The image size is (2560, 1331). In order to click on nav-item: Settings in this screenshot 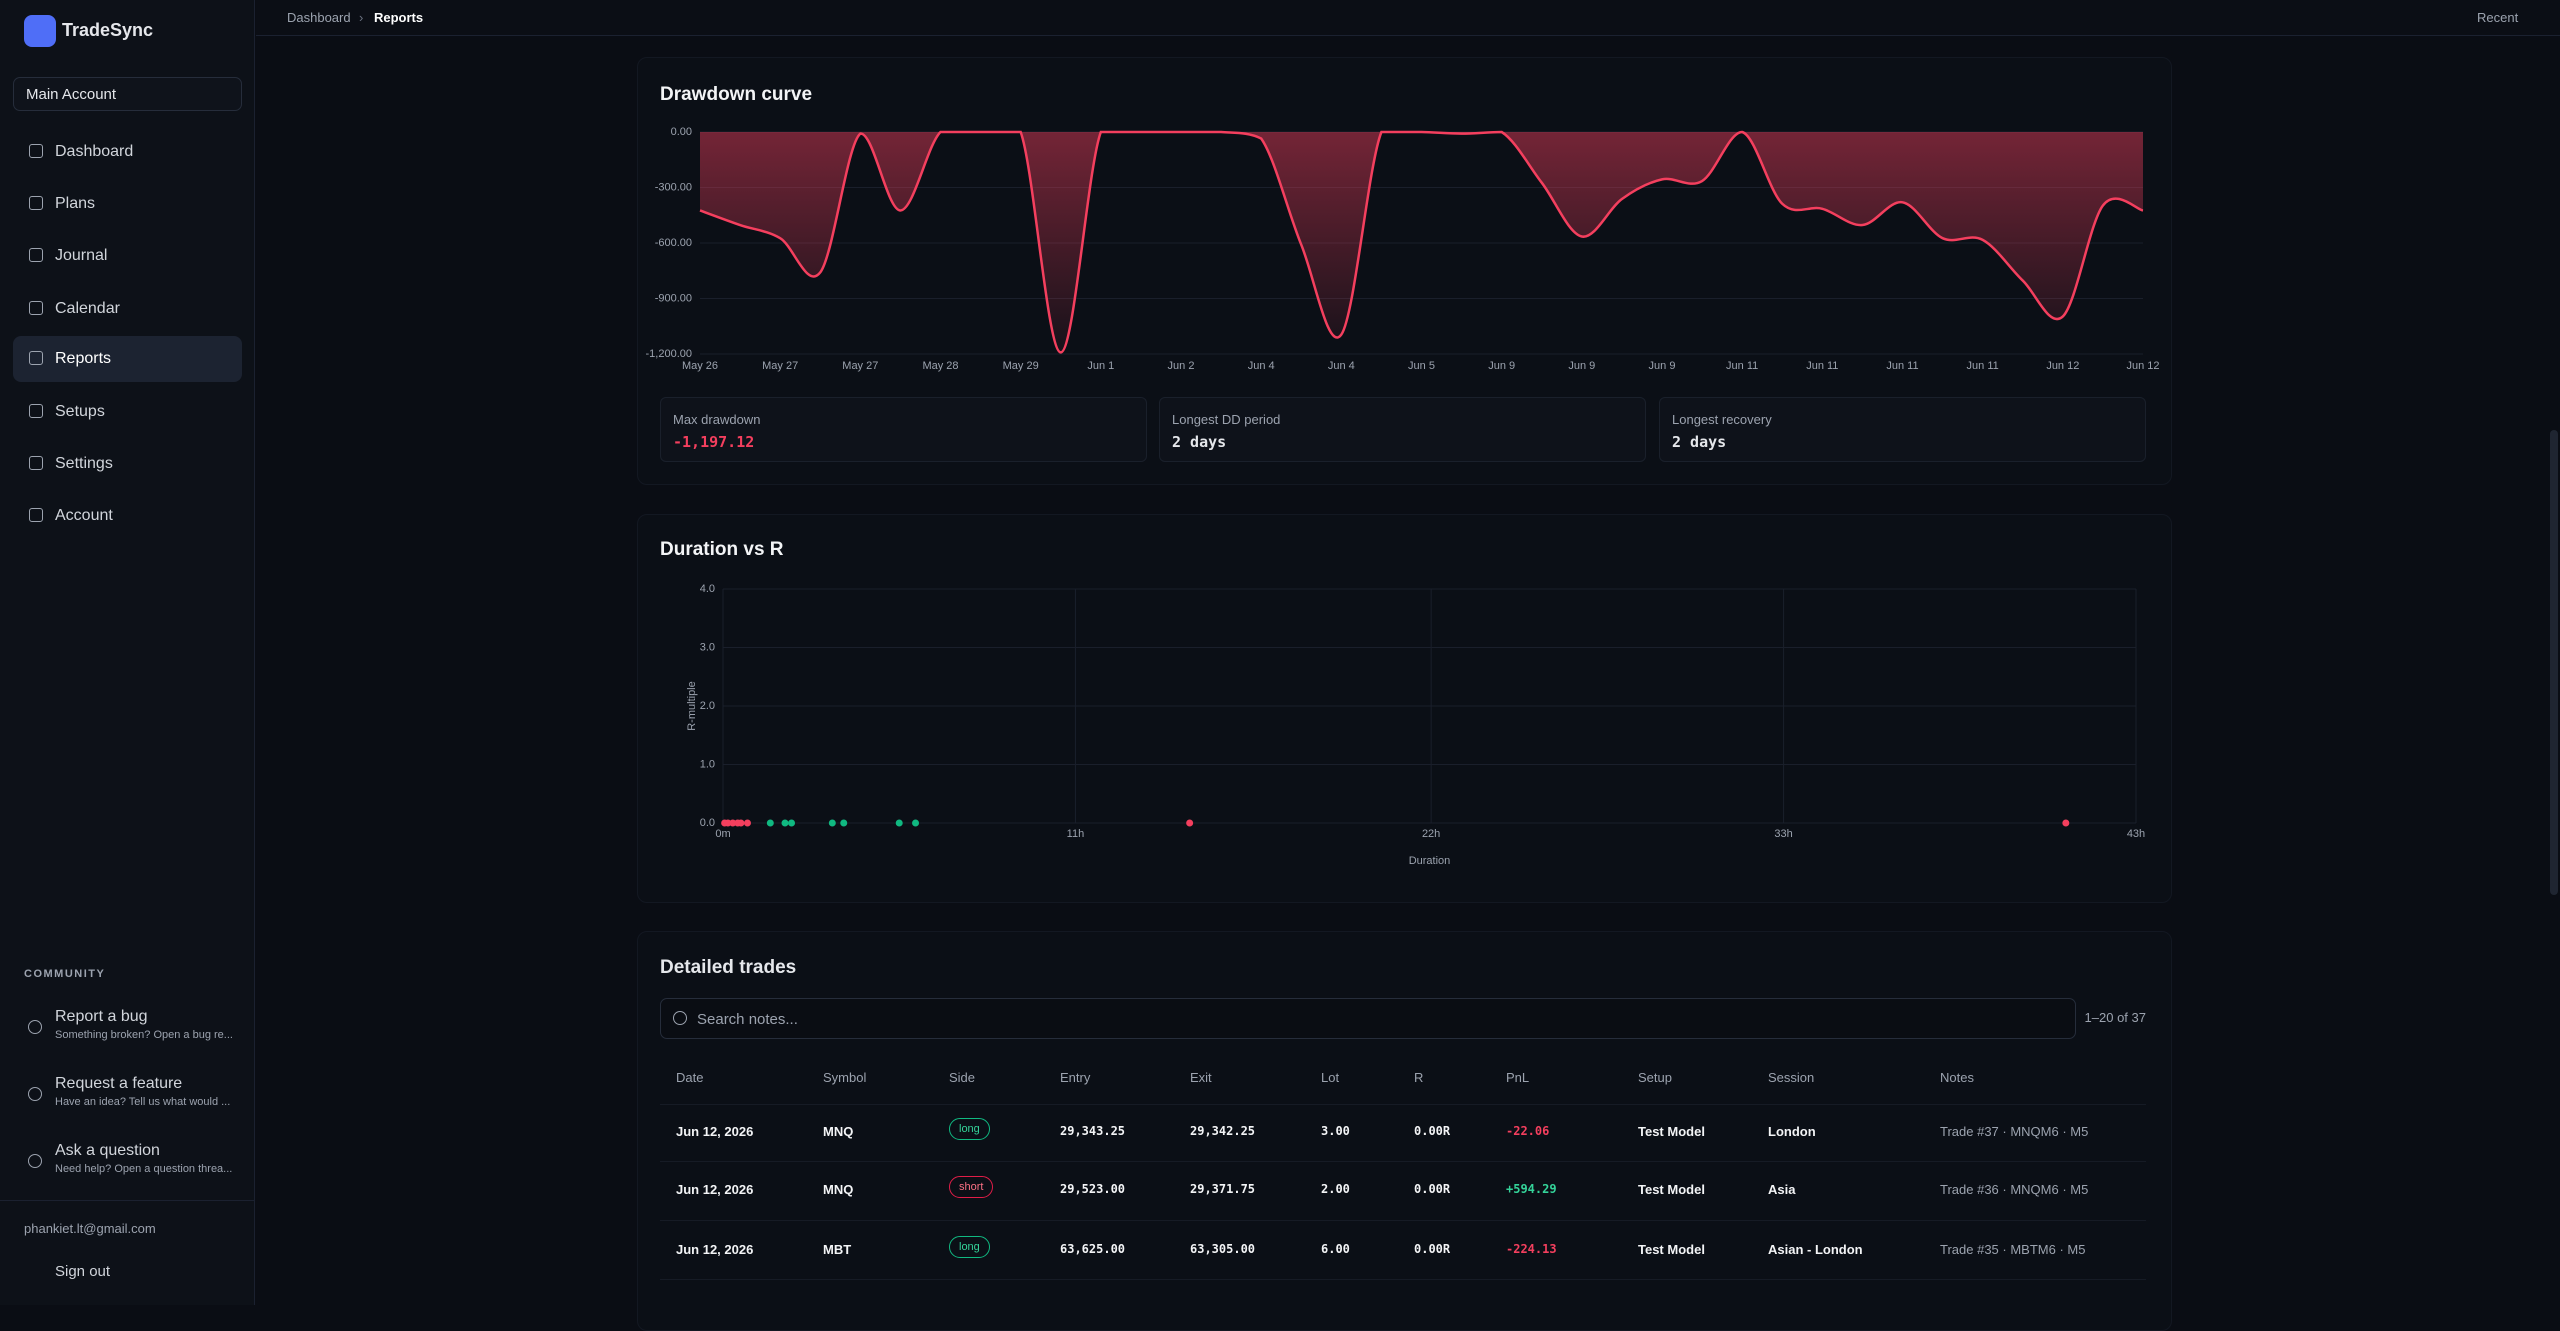, I will do `click(127, 464)`.